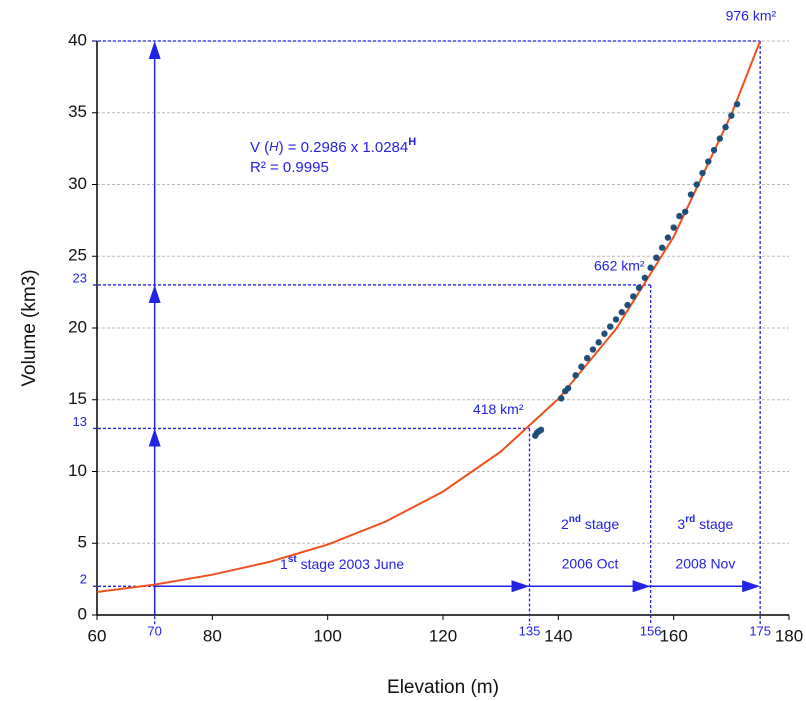 The width and height of the screenshot is (806, 701). What do you see at coordinates (97, 635) in the screenshot?
I see `x-tick-label: 60` at bounding box center [97, 635].